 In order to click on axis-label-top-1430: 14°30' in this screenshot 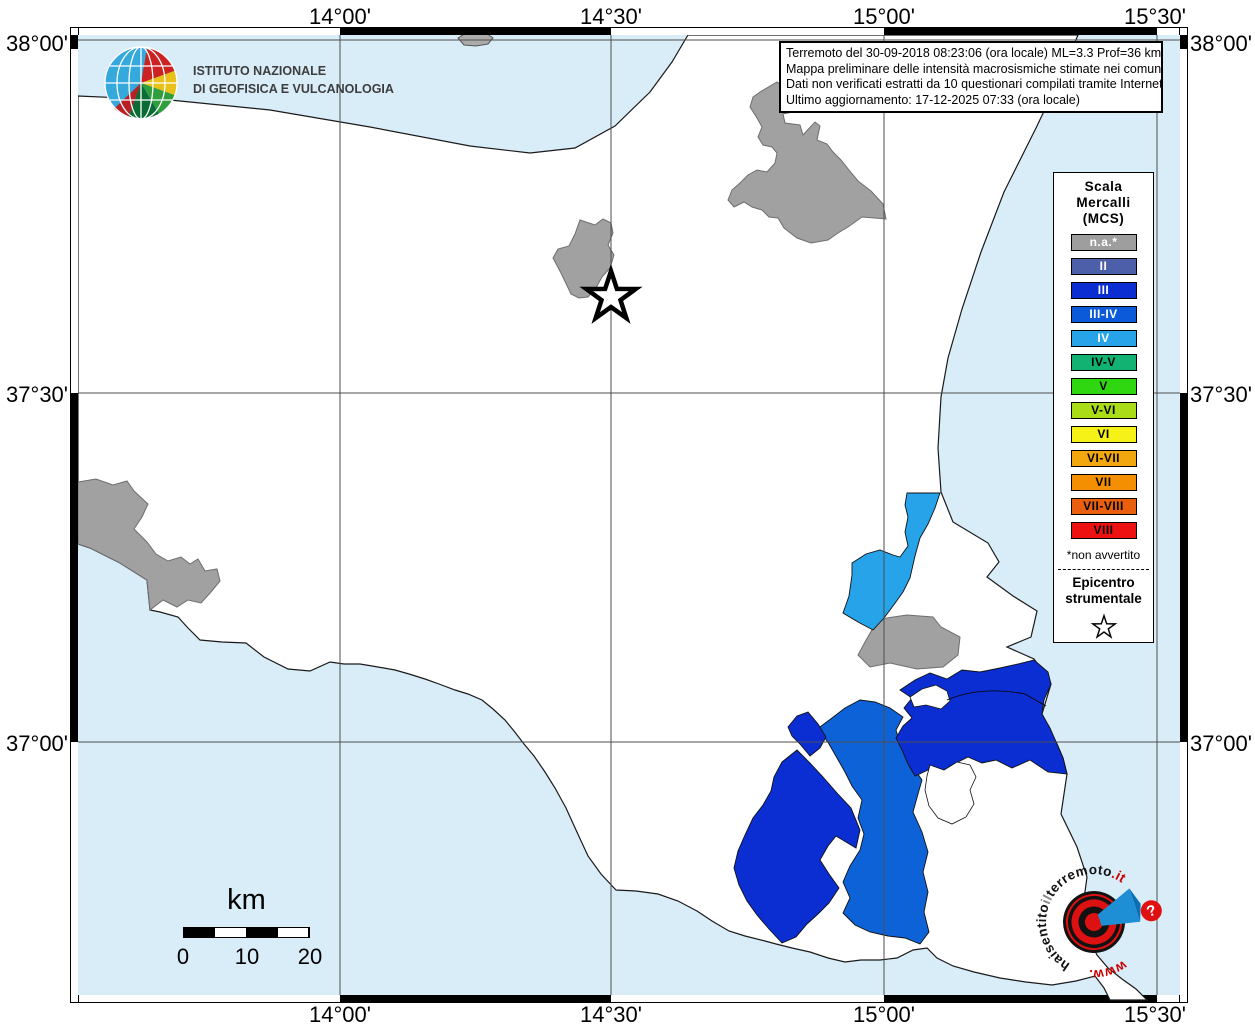, I will do `click(611, 16)`.